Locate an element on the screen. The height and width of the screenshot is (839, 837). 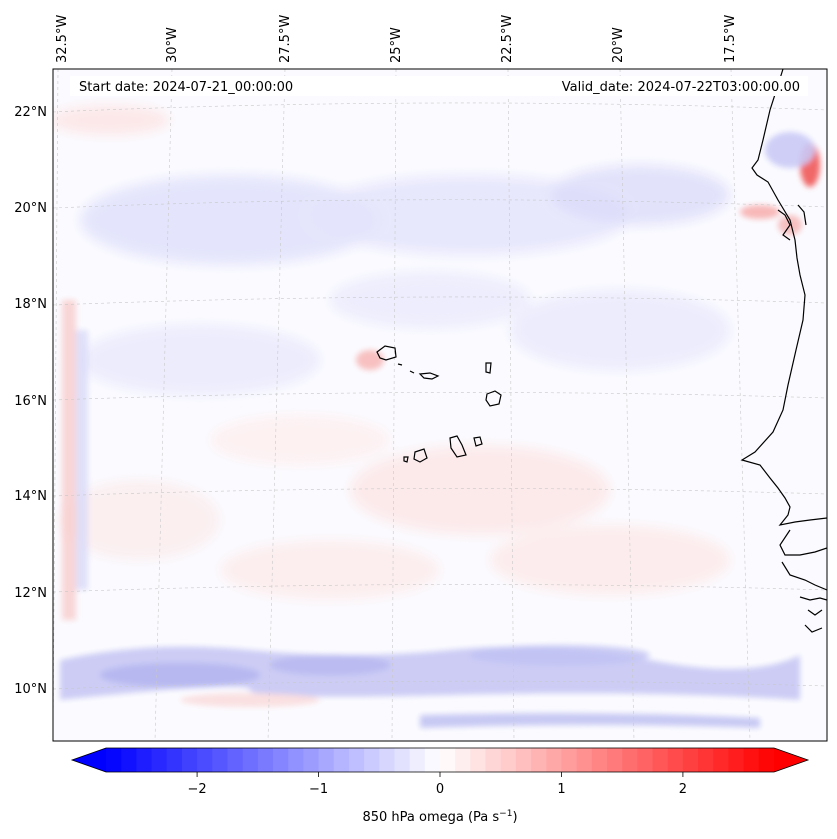
longitude-label: 32.5°W is located at coordinates (62, 39).